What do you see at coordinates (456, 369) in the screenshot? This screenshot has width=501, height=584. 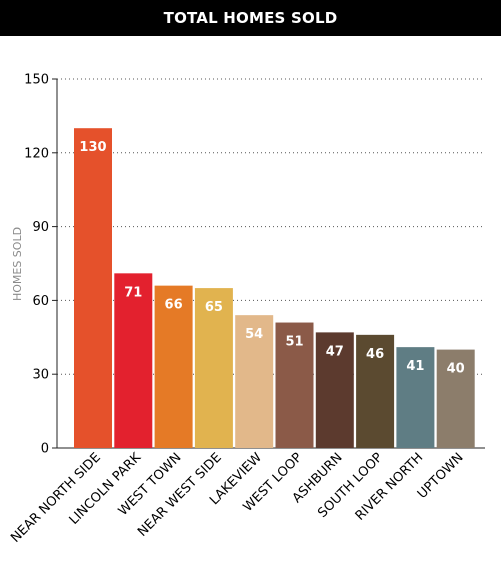 I see `data-label: 40` at bounding box center [456, 369].